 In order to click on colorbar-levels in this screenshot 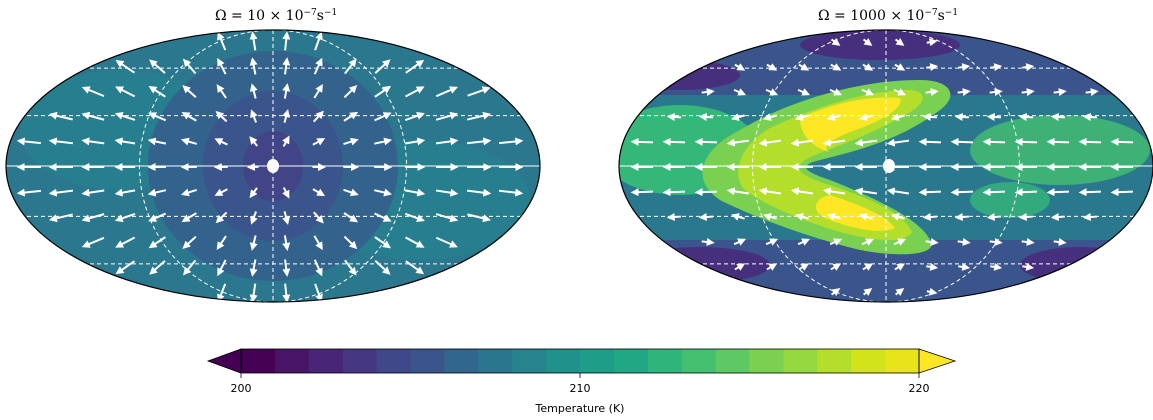, I will do `click(580, 361)`.